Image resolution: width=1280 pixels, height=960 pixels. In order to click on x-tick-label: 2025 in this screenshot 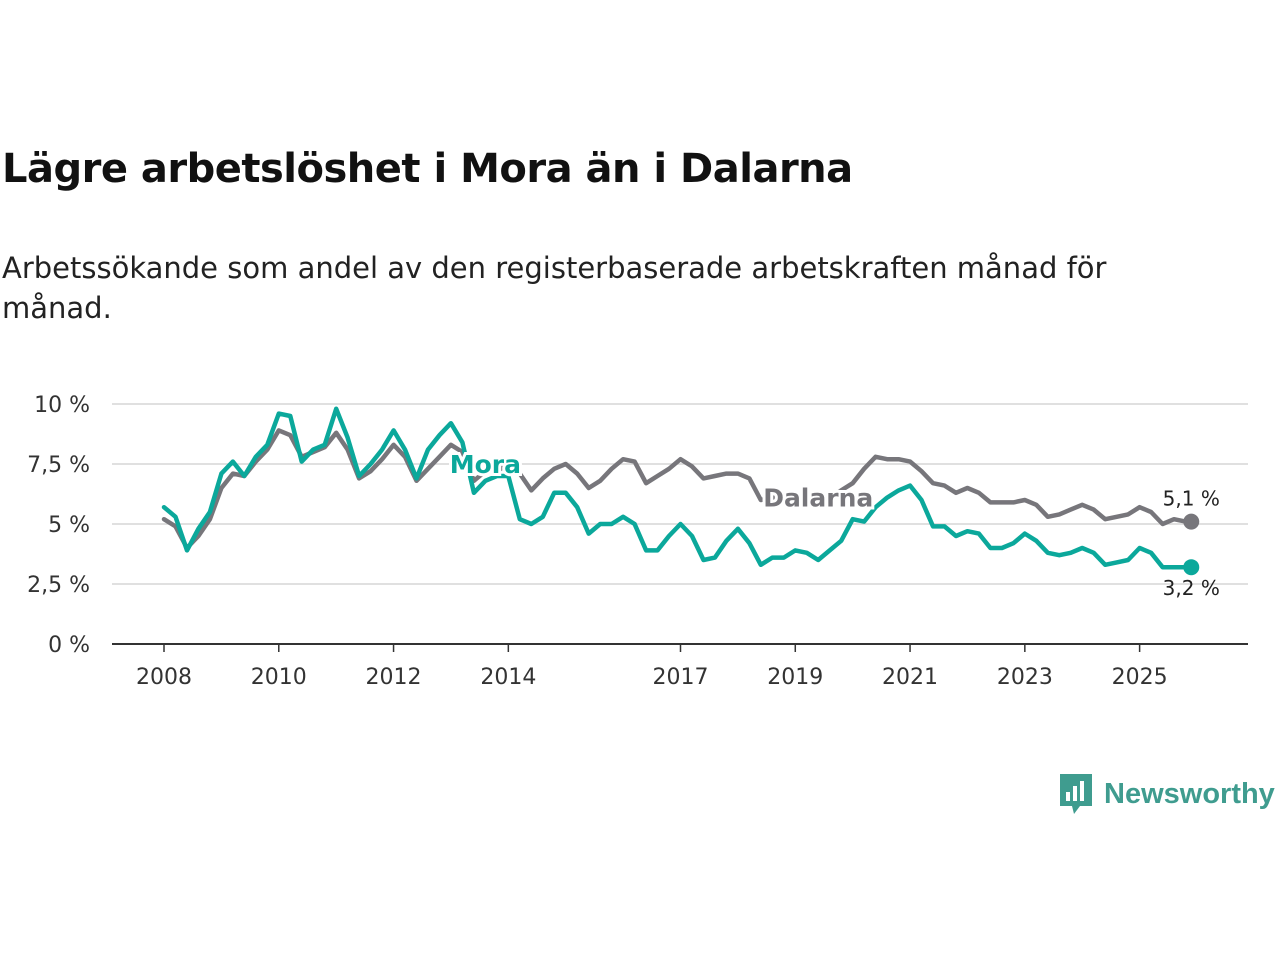, I will do `click(1140, 677)`.